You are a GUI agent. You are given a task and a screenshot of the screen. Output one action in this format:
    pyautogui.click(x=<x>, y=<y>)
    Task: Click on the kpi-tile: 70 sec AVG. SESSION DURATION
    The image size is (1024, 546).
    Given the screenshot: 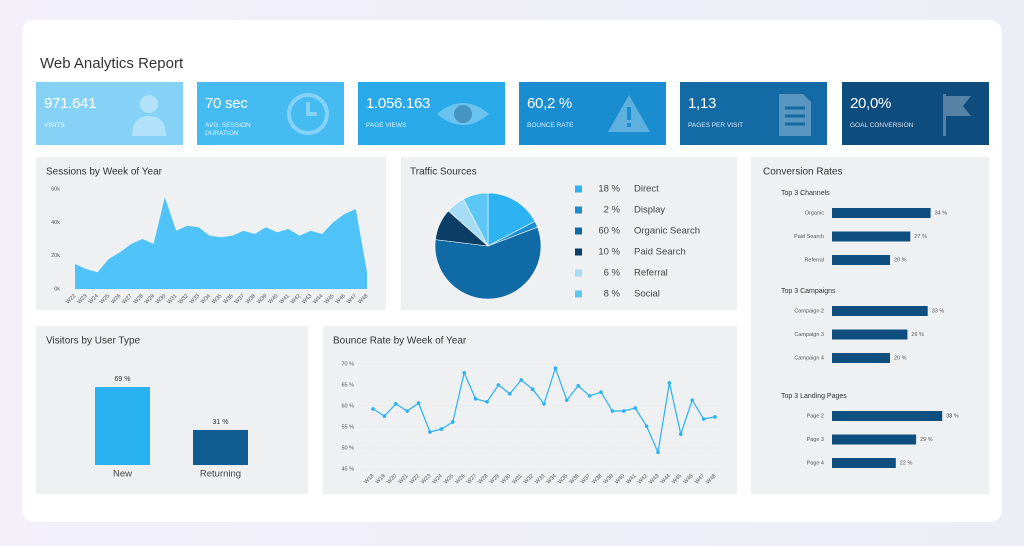 What is the action you would take?
    pyautogui.click(x=270, y=113)
    